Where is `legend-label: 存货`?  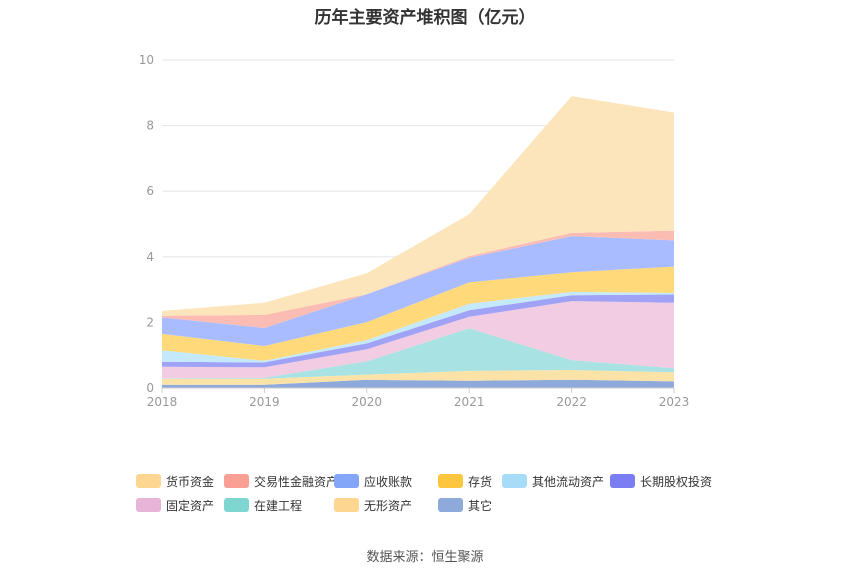
legend-label: 存货 is located at coordinates (480, 481).